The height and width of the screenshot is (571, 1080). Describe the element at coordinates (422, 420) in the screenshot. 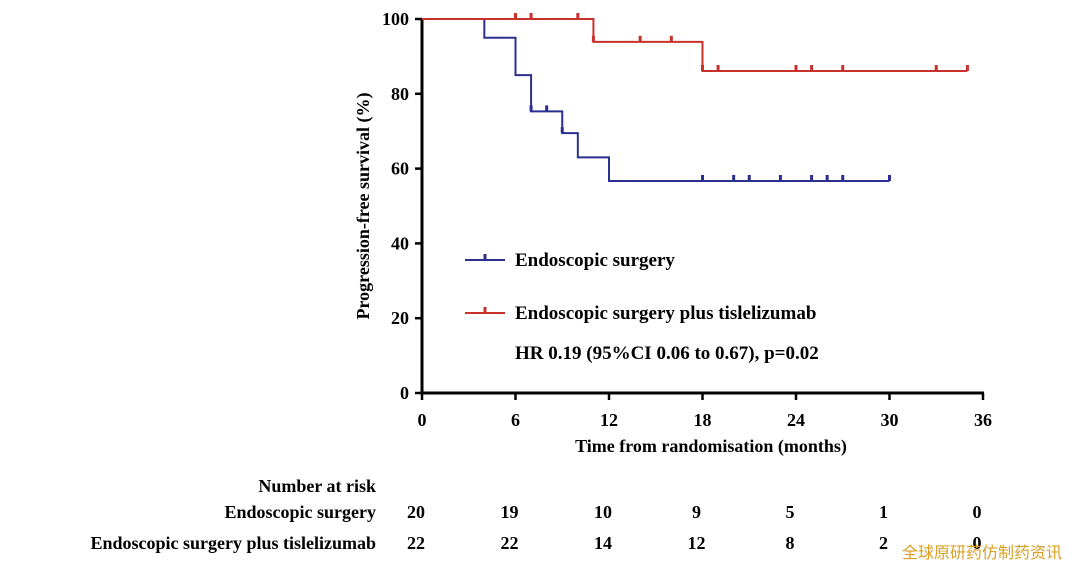

I see `x-tick-label: 0` at that location.